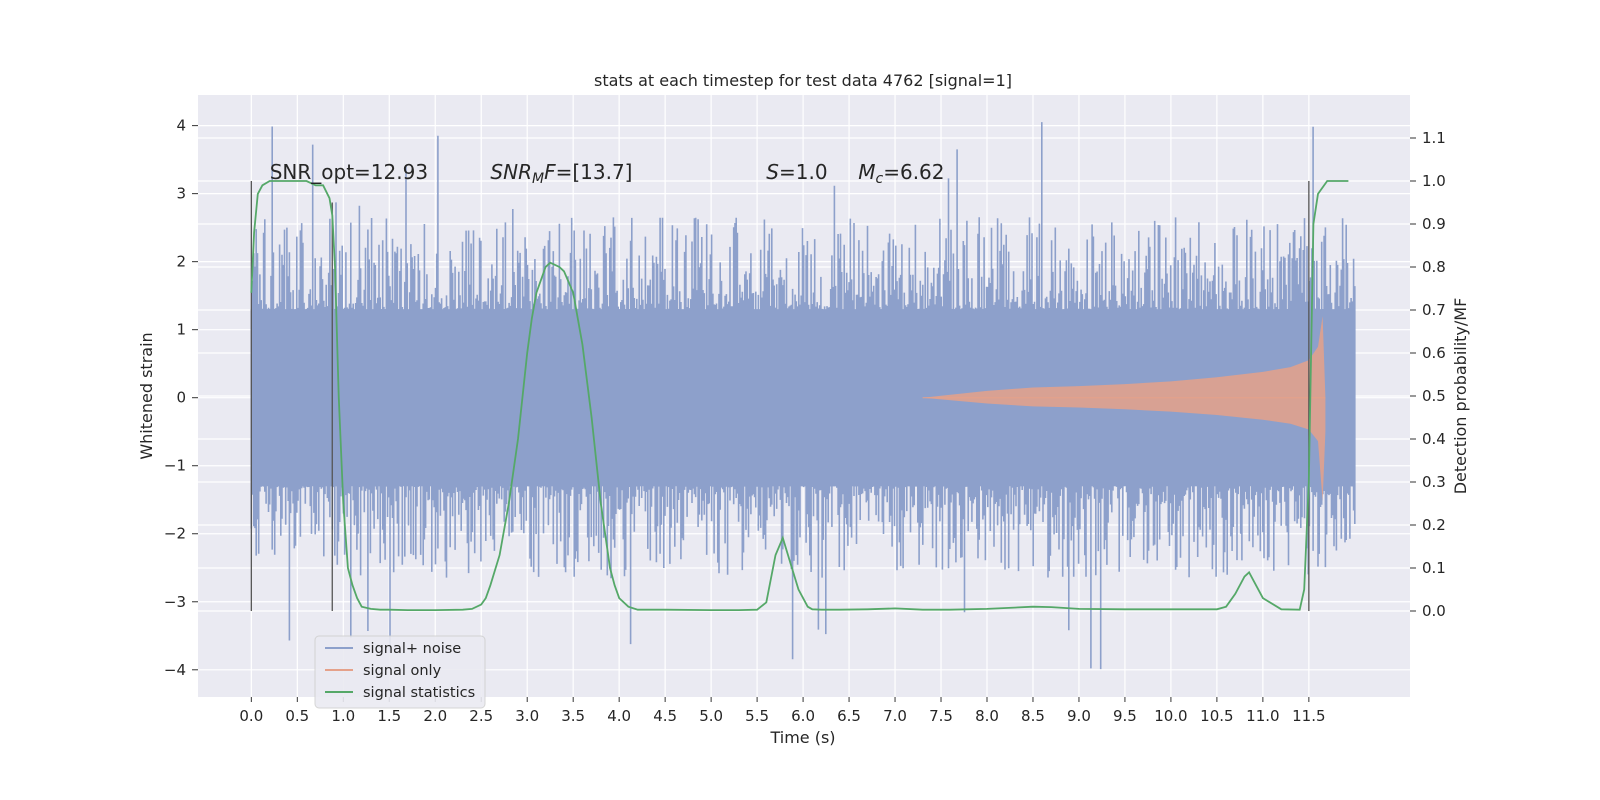 This screenshot has width=1600, height=800. I want to click on y-right-tick-label: 1.0, so click(1434, 181).